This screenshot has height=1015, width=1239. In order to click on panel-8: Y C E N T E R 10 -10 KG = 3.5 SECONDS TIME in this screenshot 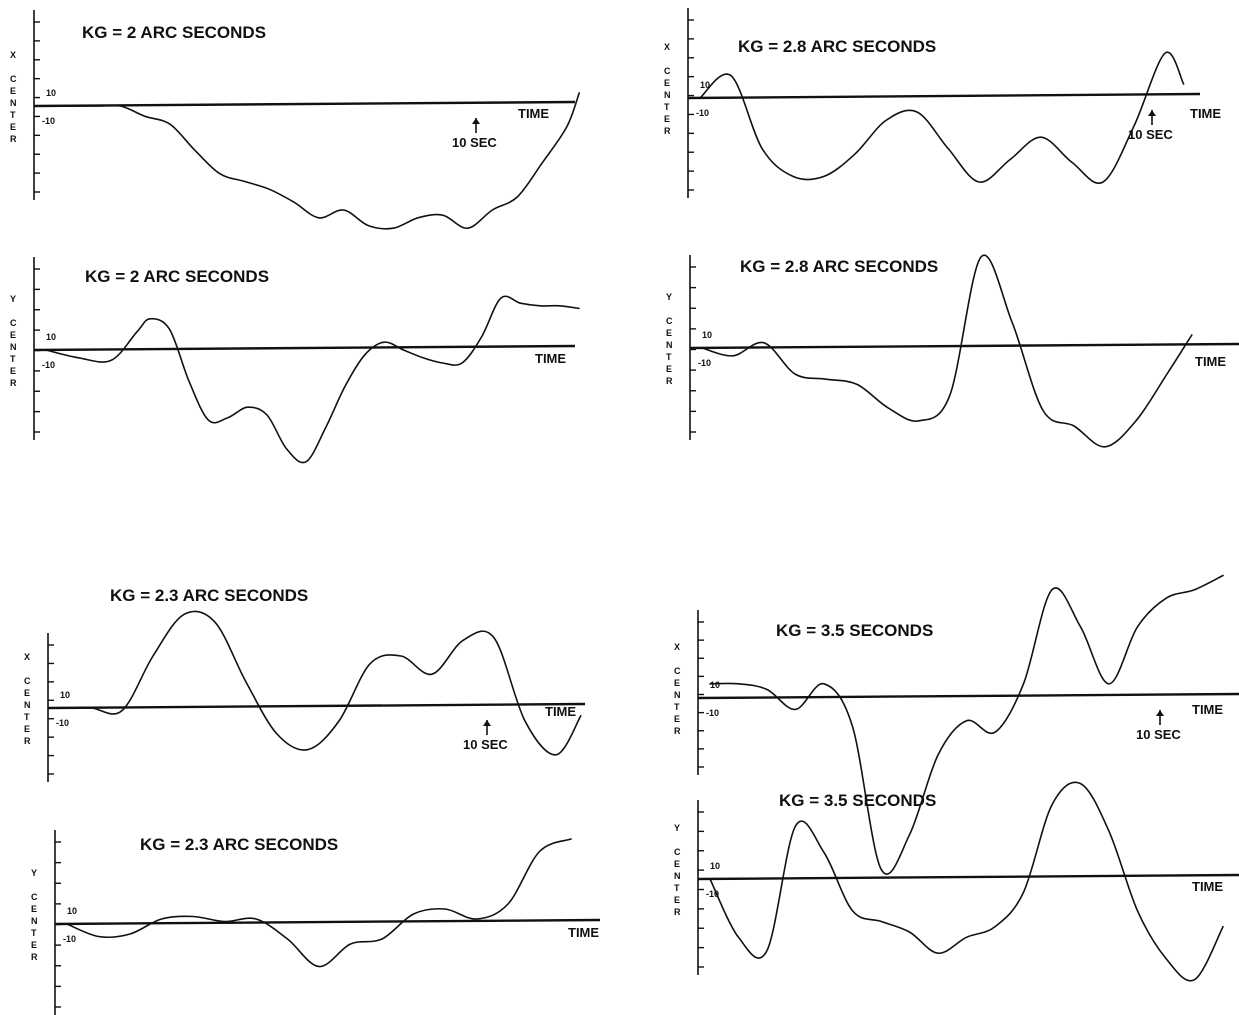, I will do `click(956, 881)`.